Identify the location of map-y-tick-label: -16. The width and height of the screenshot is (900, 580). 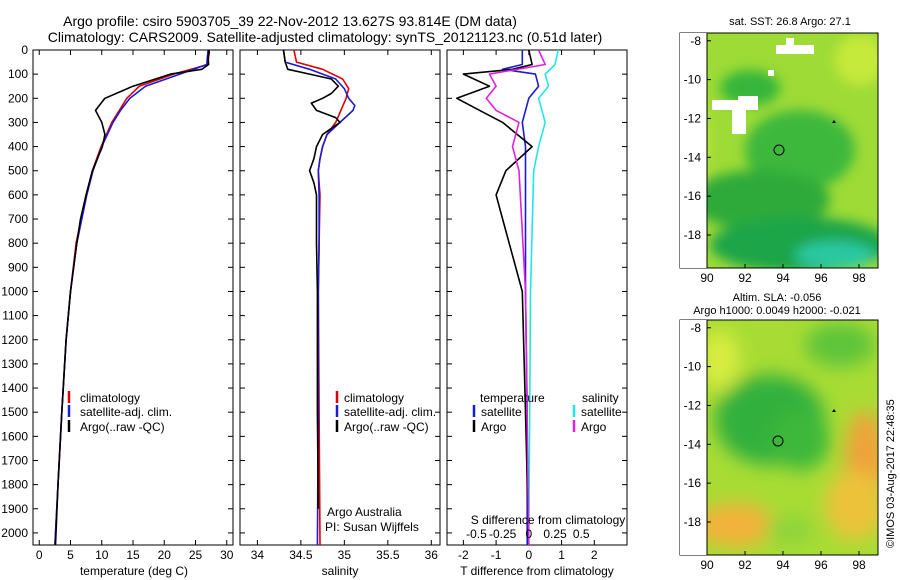
(693, 483).